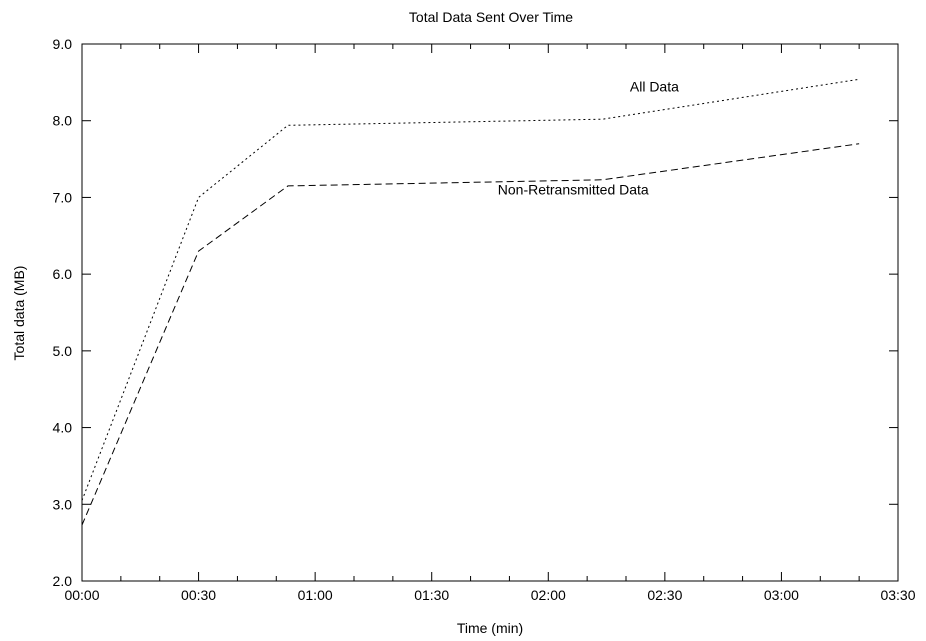 The image size is (926, 641). I want to click on x-tick-label: 02:30, so click(664, 595).